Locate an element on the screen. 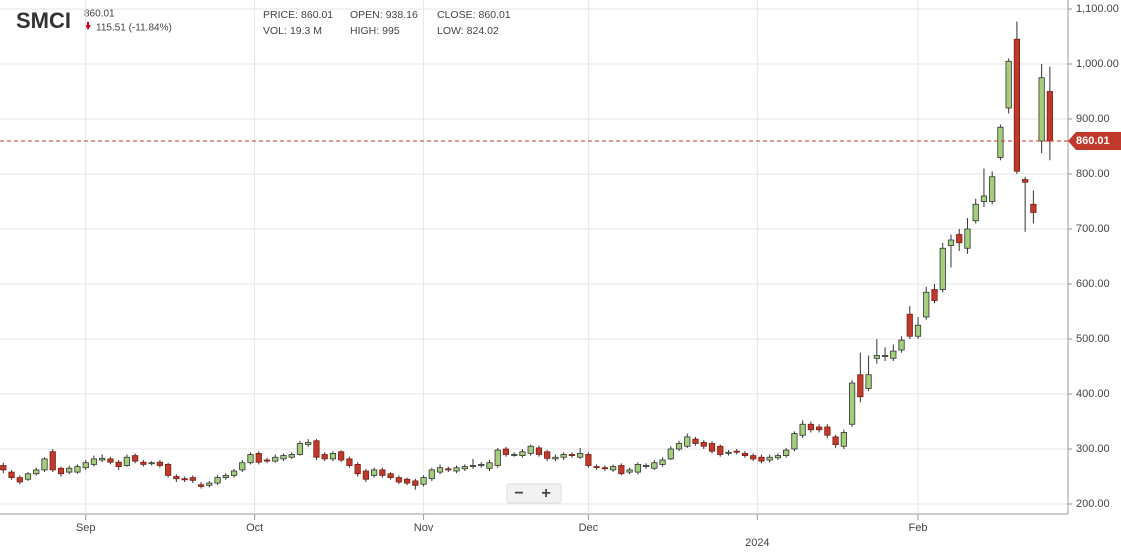  symbol: SMCI is located at coordinates (43, 20).